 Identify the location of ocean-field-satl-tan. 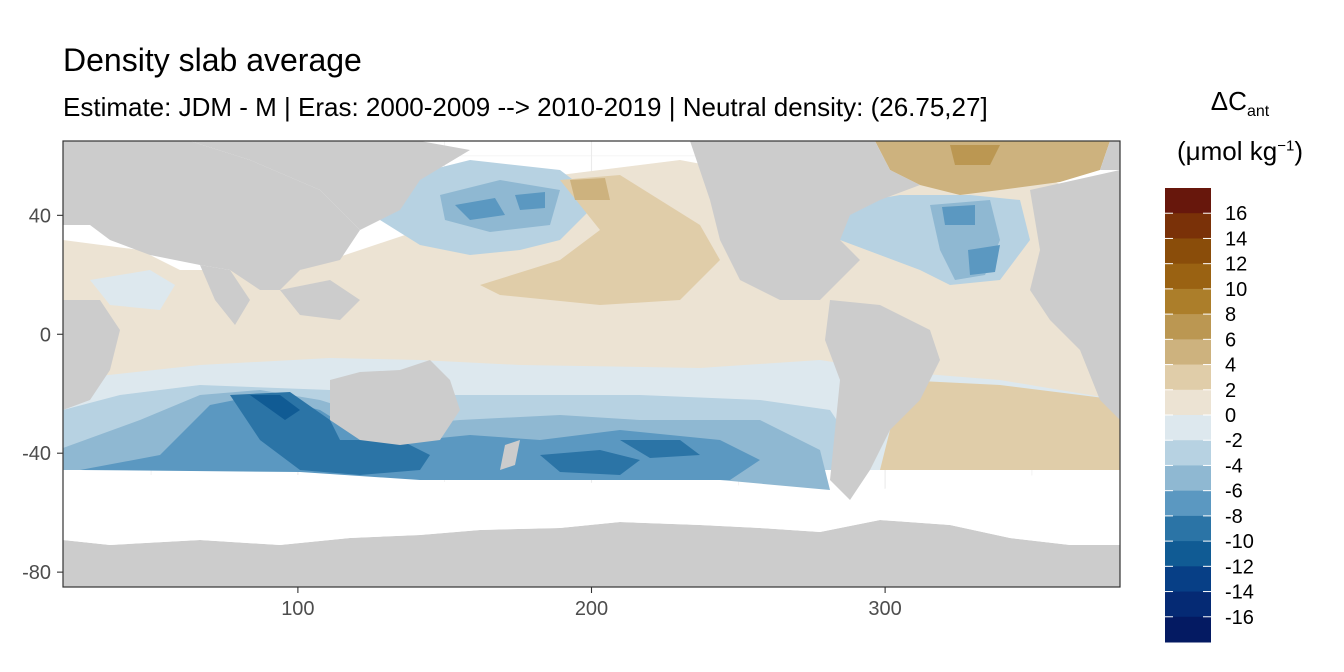
(1000, 425).